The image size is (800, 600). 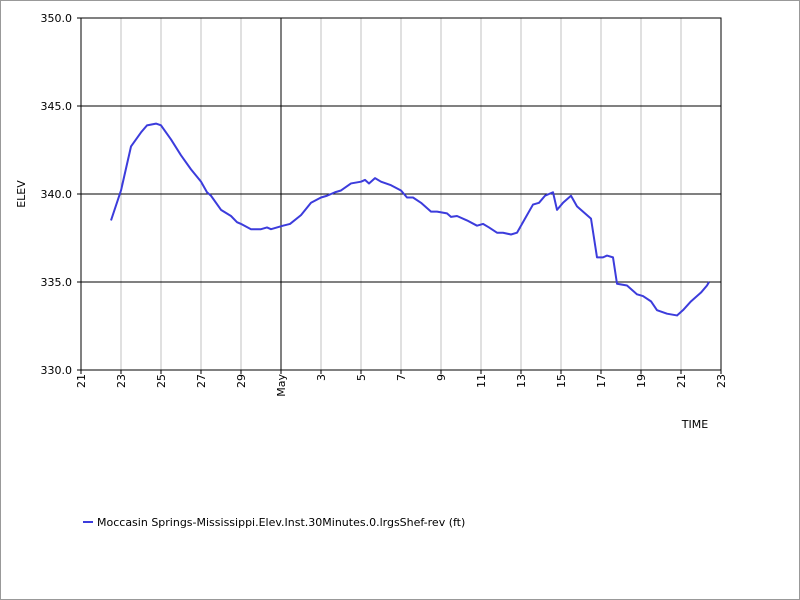 What do you see at coordinates (241, 381) in the screenshot?
I see `x-tick-label: 29` at bounding box center [241, 381].